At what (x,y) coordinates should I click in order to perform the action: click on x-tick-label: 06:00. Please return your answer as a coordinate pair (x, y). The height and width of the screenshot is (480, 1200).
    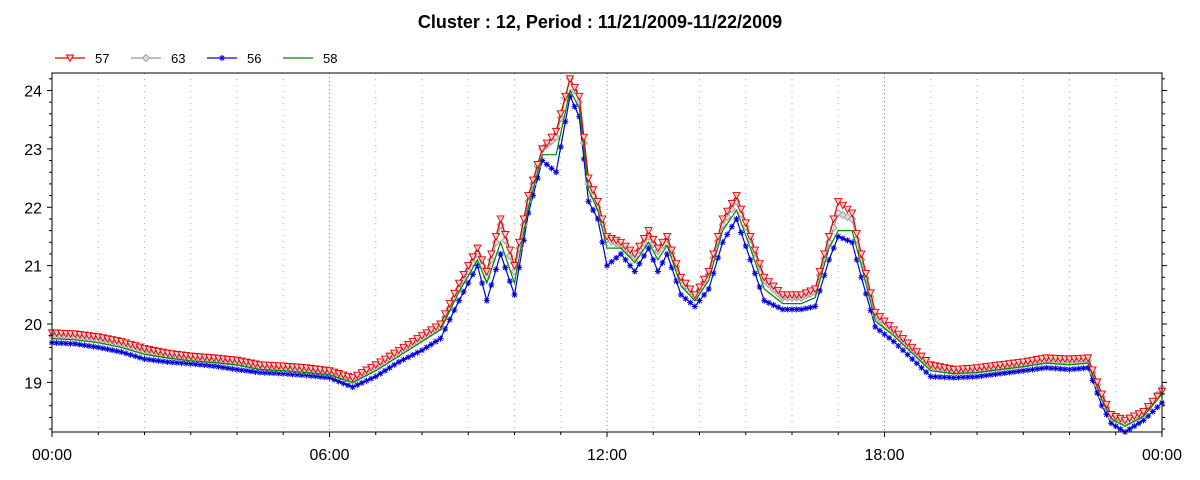
    Looking at the image, I should click on (329, 455).